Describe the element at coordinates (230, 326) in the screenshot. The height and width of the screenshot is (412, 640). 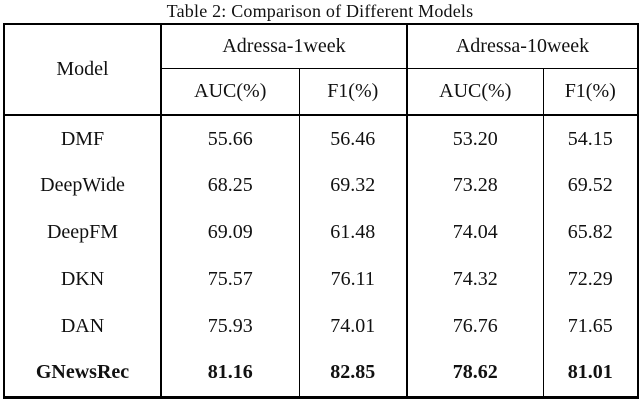
I see `value-cell: 75.93` at that location.